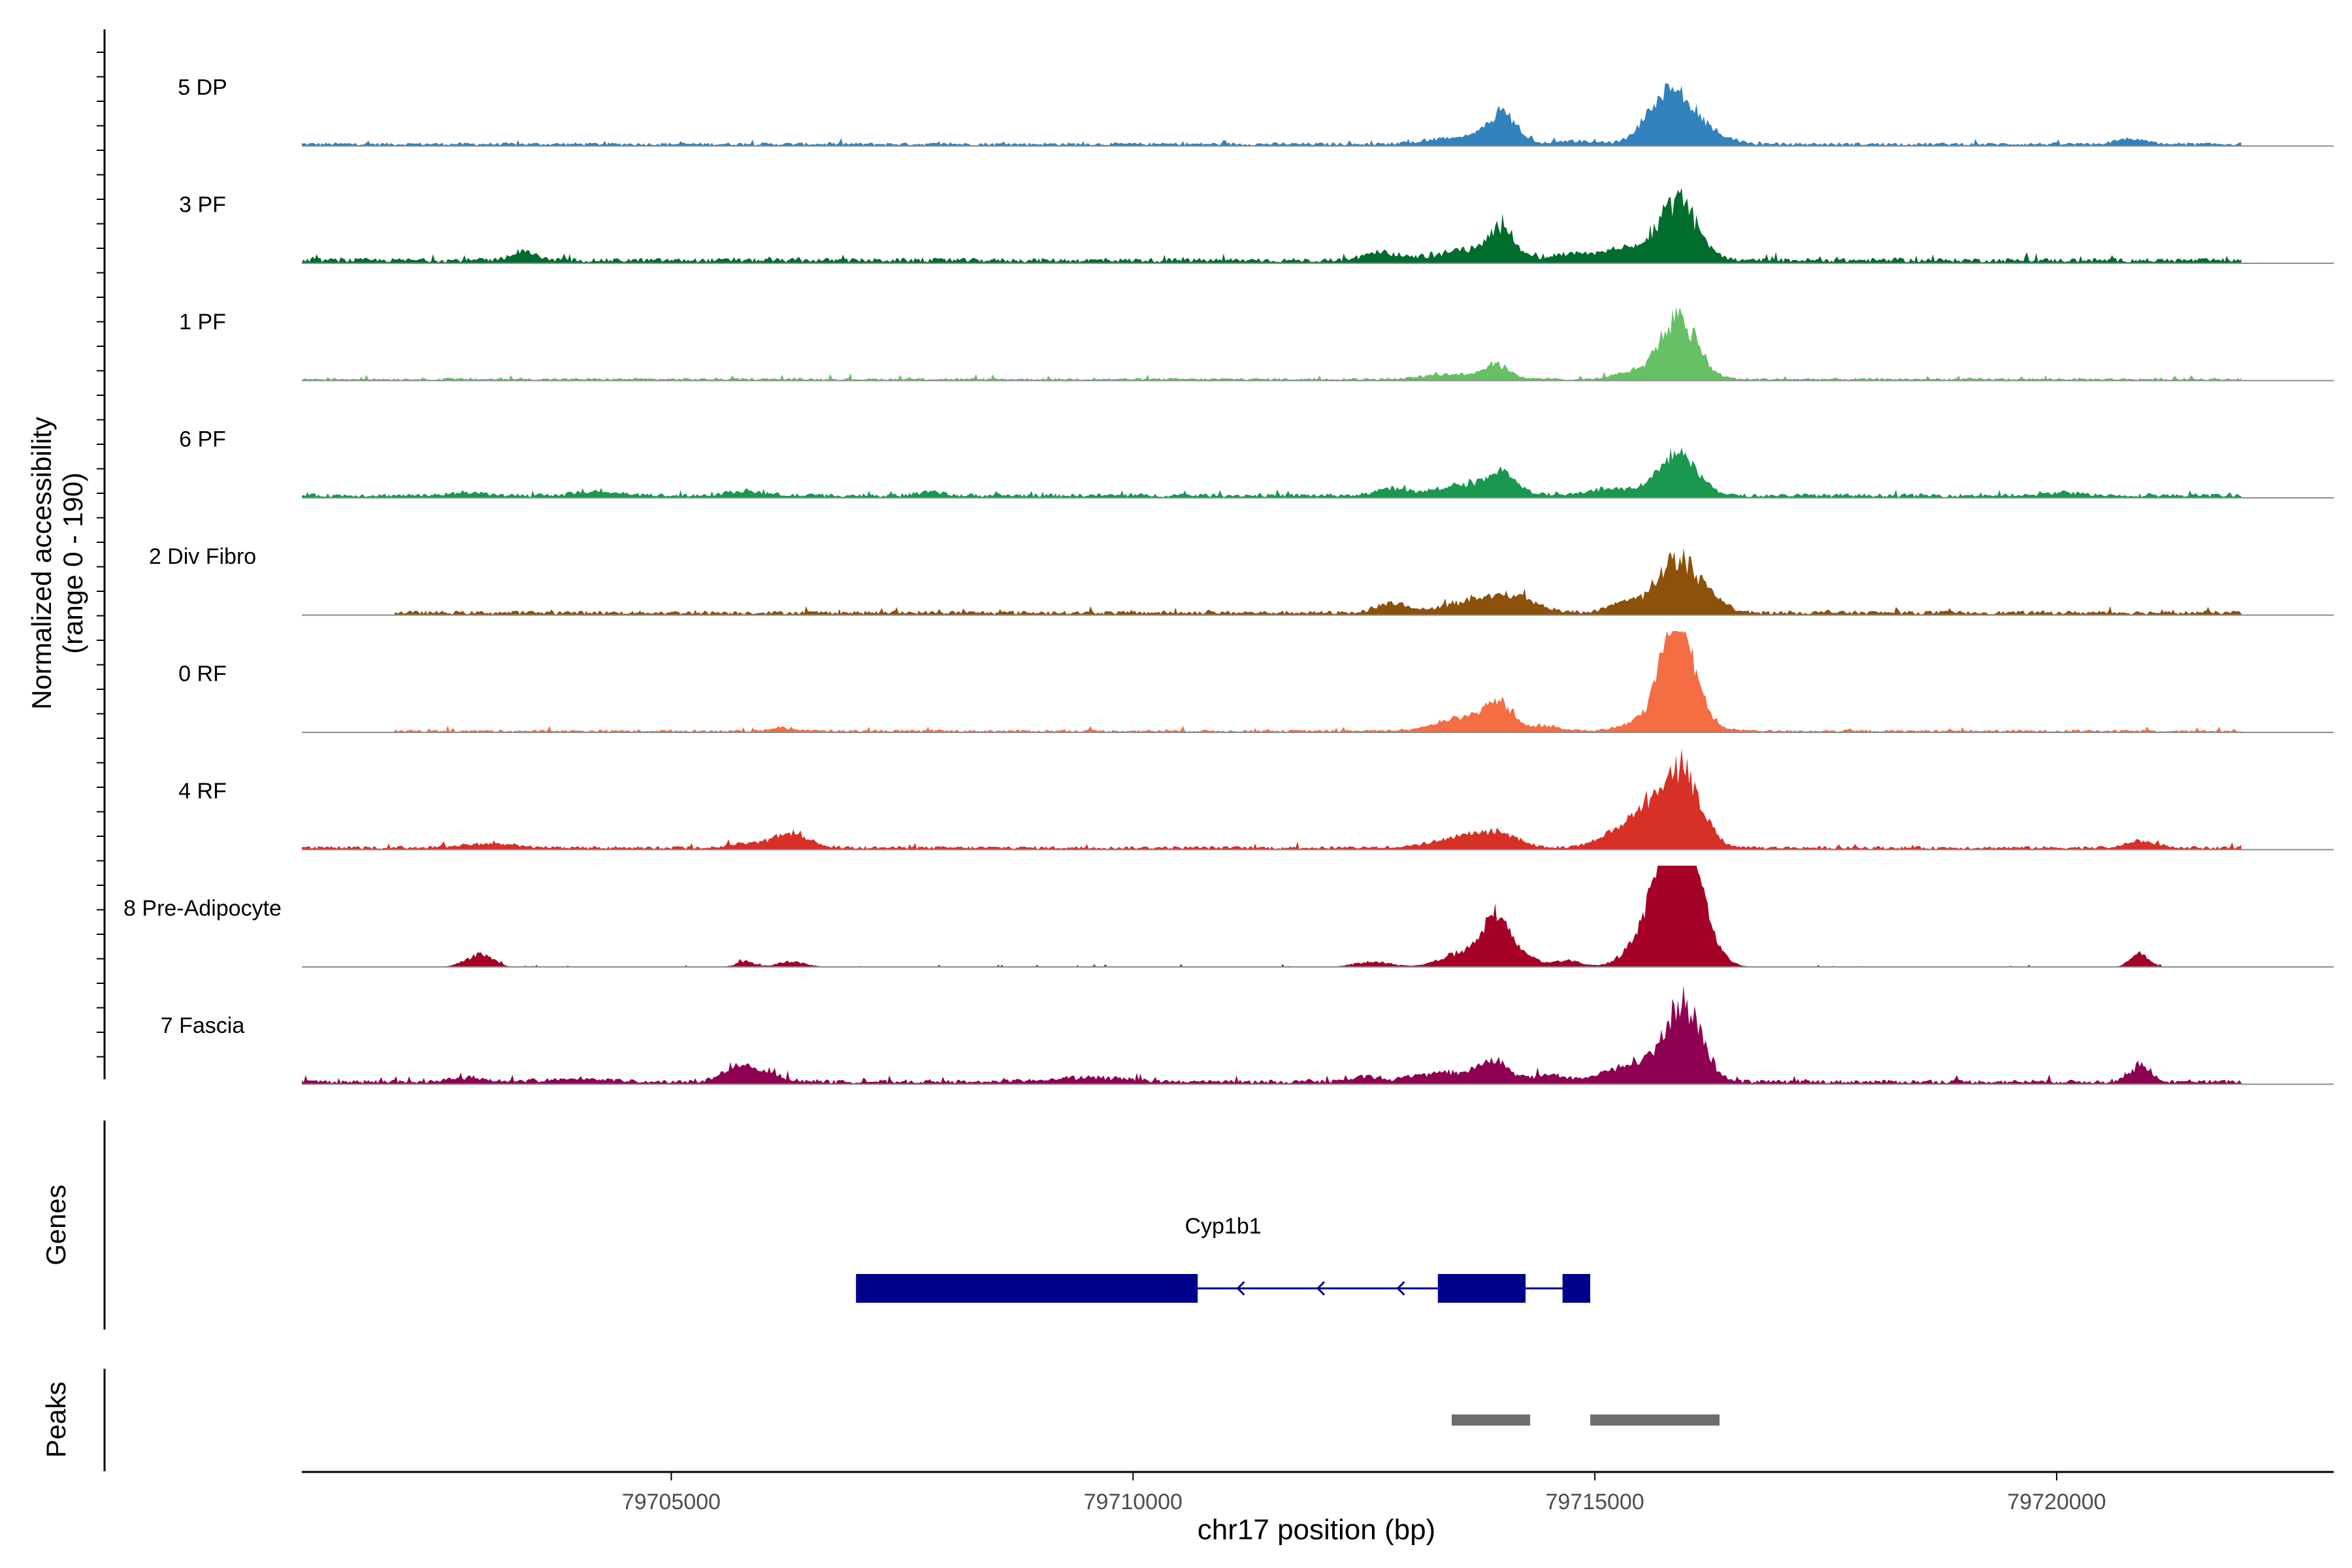  I want to click on peaks-track-label: Peaks, so click(56, 1420).